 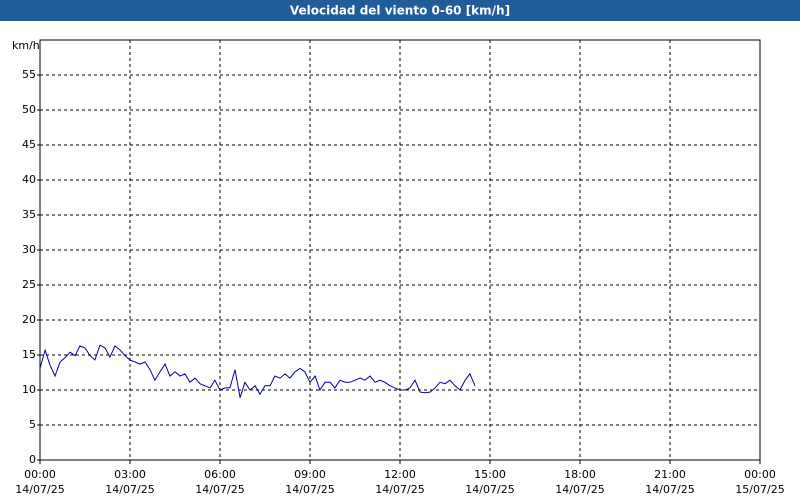 What do you see at coordinates (39, 482) in the screenshot?
I see `x-tick-label: 00:00 14/07/25` at bounding box center [39, 482].